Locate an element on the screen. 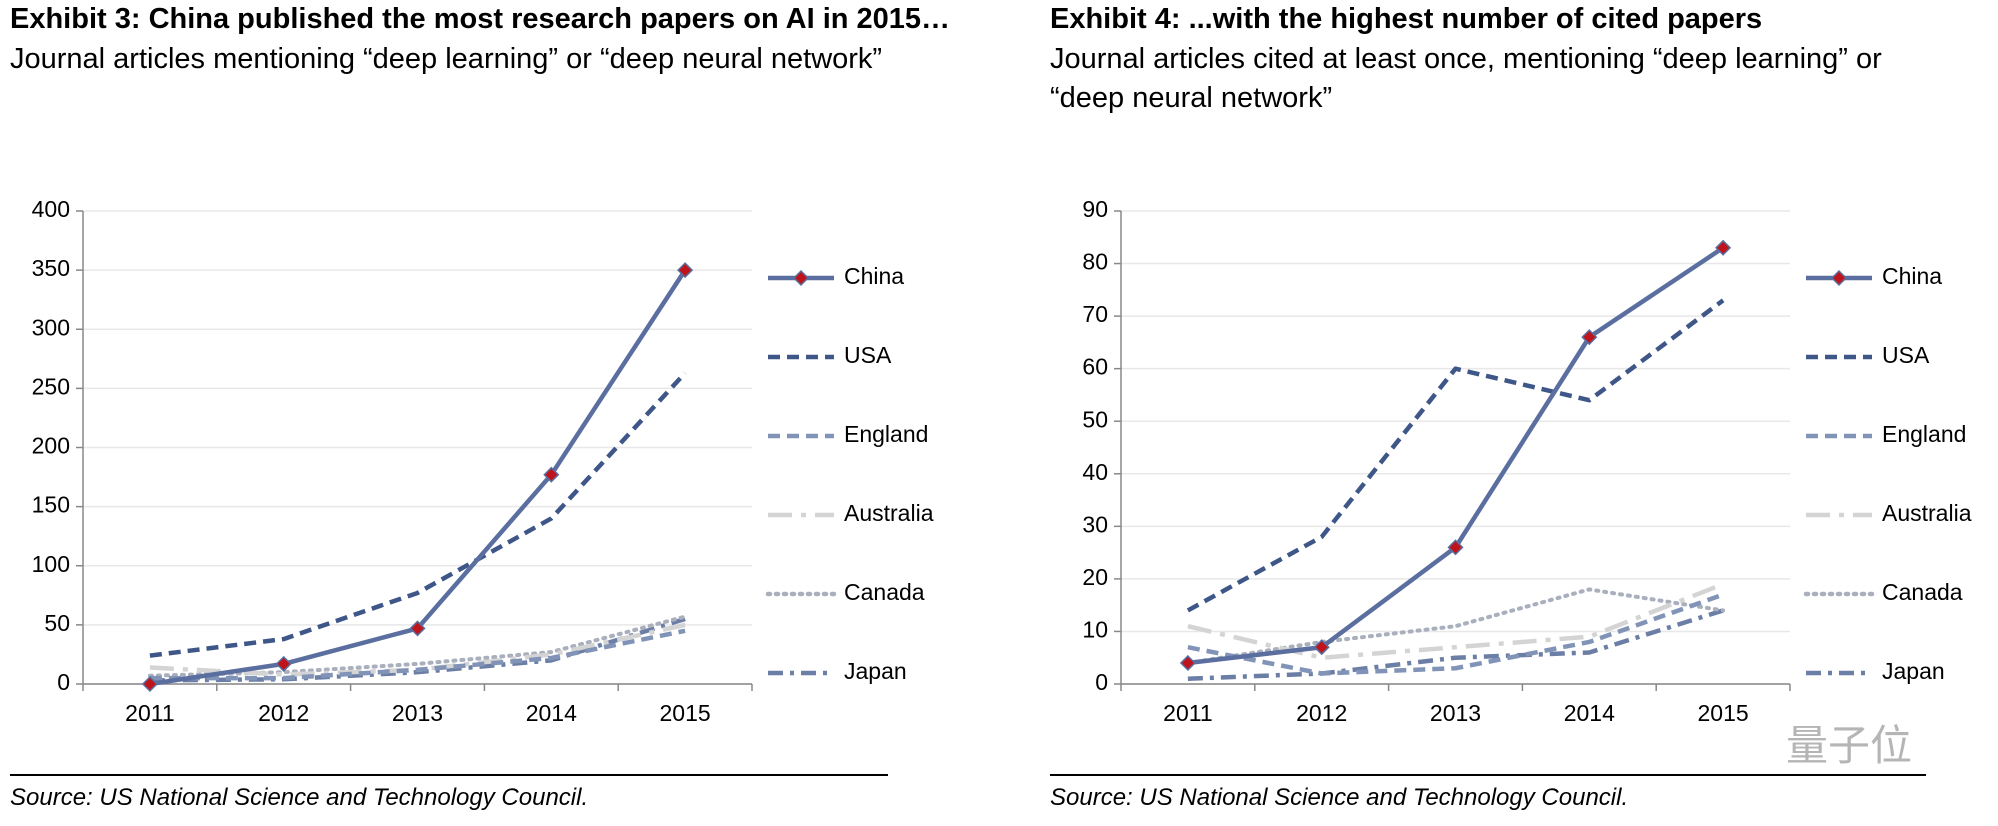  y-tick-label: 300 is located at coordinates (51, 327).